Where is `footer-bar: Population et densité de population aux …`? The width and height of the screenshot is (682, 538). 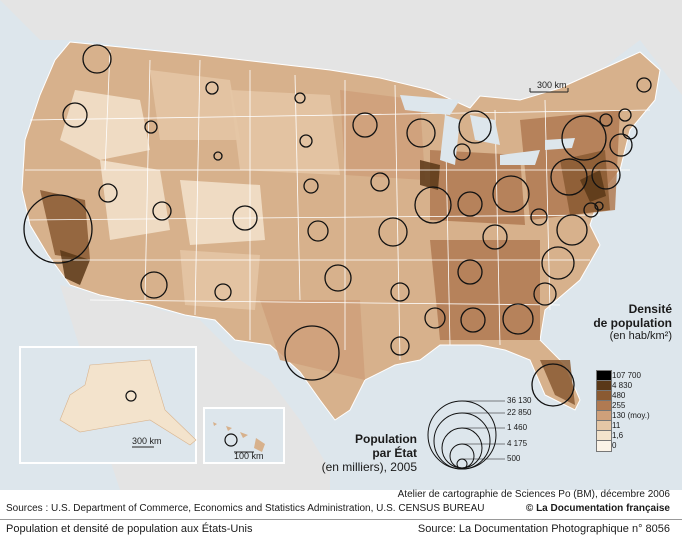
footer-bar: Population et densité de population aux … is located at coordinates (341, 528).